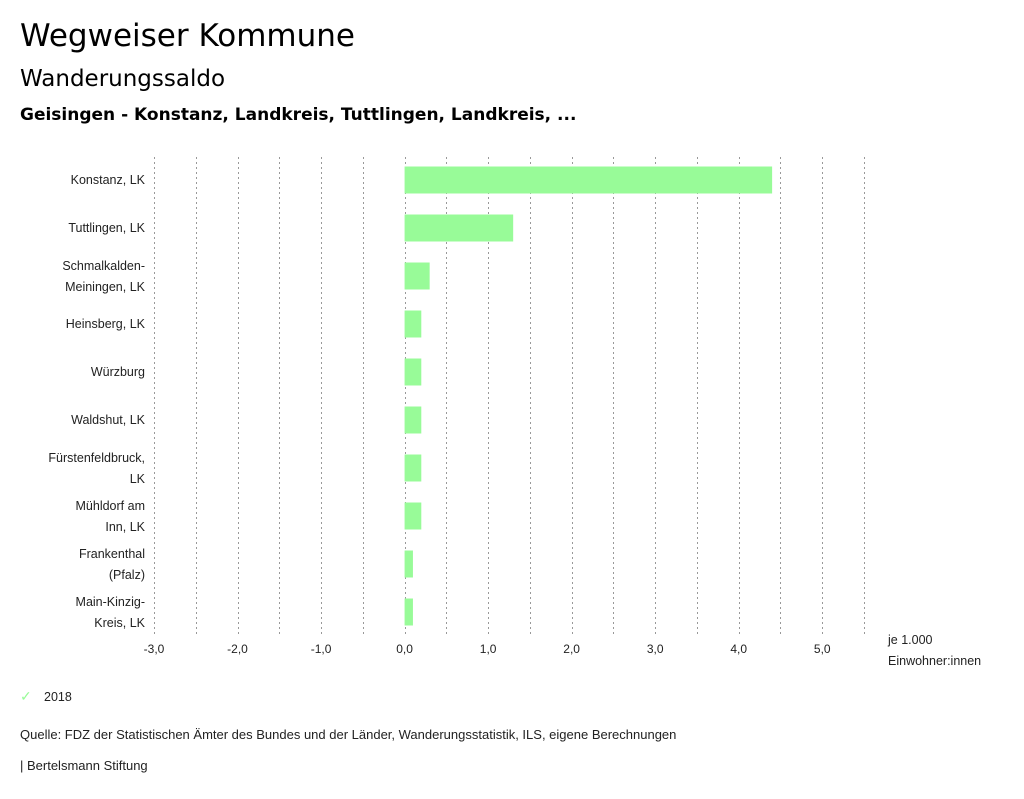 This screenshot has height=799, width=1024. Describe the element at coordinates (106, 228) in the screenshot. I see `category-label: Tuttlingen, LK` at that location.